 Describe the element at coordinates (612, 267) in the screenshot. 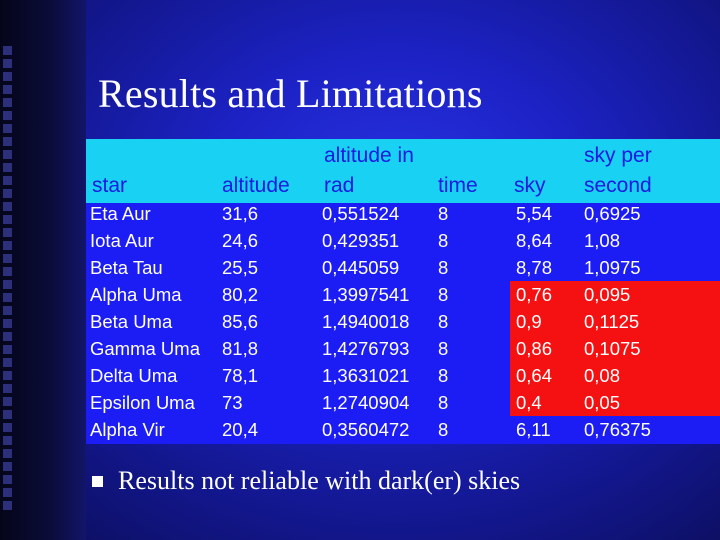

I see `sky-per-second-cell: 1,0975` at that location.